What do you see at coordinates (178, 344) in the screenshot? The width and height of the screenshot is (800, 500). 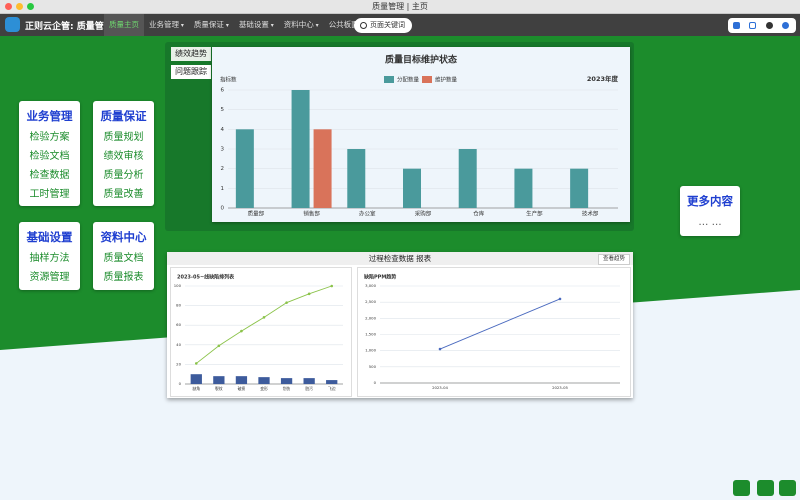 I see `y-tick-label: 40` at bounding box center [178, 344].